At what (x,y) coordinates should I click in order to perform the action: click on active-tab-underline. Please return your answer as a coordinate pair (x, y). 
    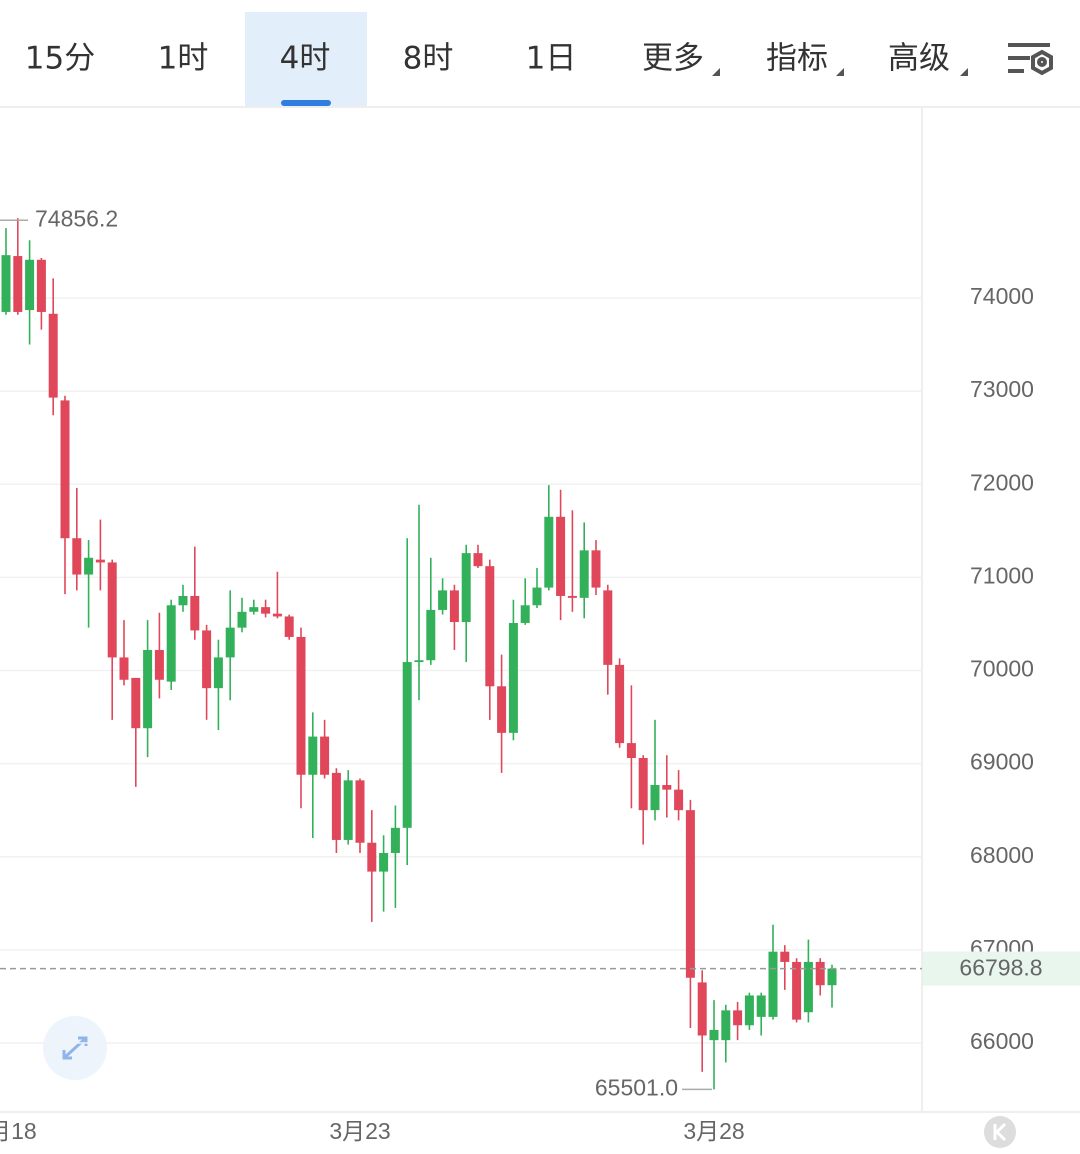
    Looking at the image, I should click on (306, 103).